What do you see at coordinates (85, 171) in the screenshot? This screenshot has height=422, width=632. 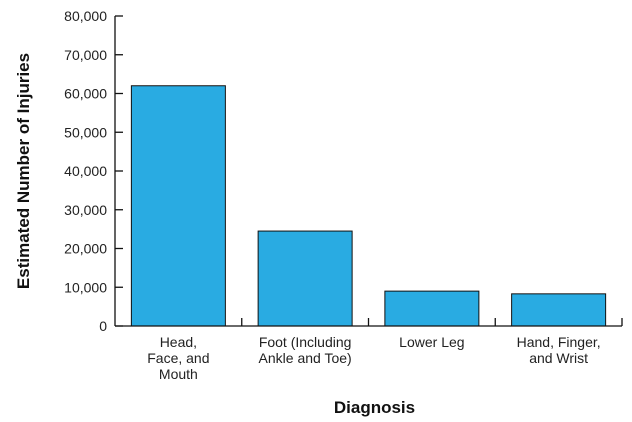 I see `y-tick-label: 40,000` at bounding box center [85, 171].